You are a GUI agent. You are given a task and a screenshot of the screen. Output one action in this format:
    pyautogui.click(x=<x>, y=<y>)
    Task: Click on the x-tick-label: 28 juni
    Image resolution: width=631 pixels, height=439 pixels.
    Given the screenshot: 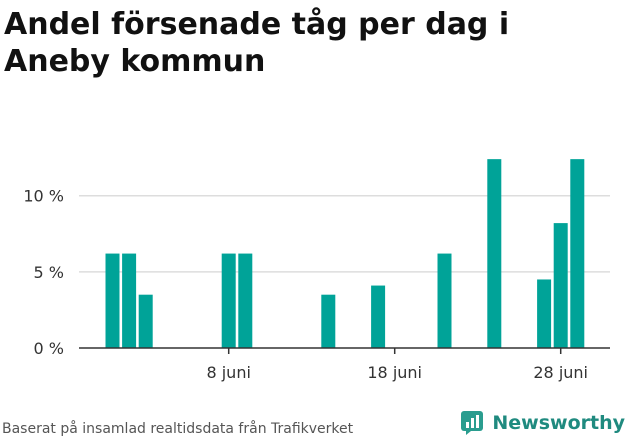 What is the action you would take?
    pyautogui.click(x=560, y=372)
    